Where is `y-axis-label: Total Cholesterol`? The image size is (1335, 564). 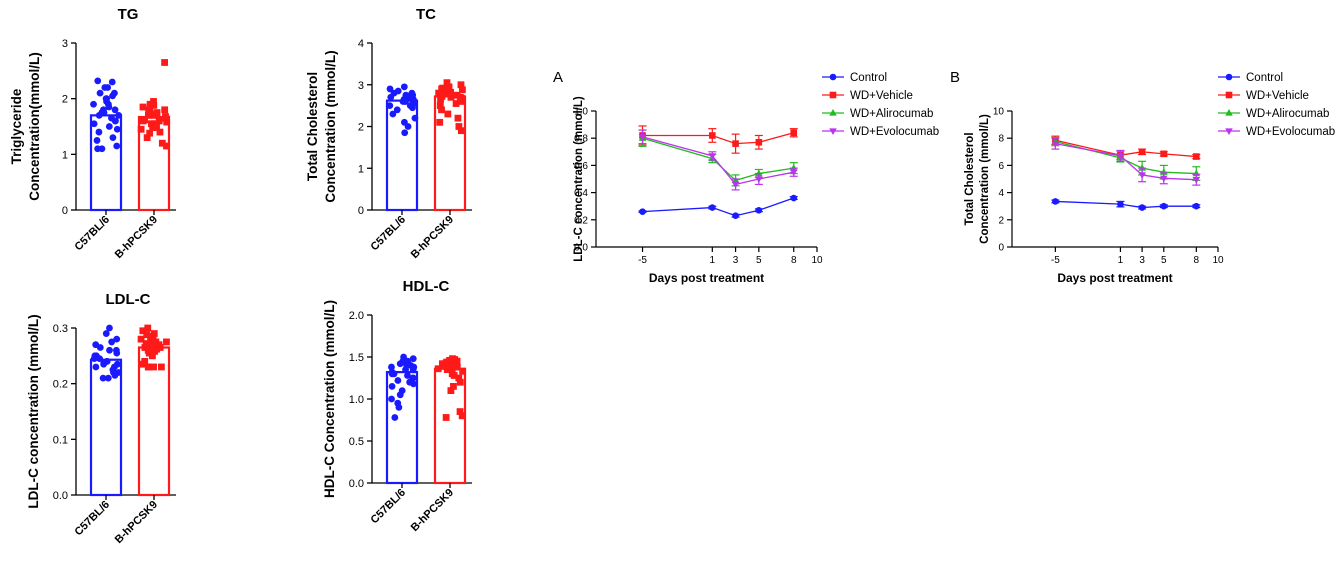 y-axis-label: Total Cholesterol is located at coordinates (312, 126).